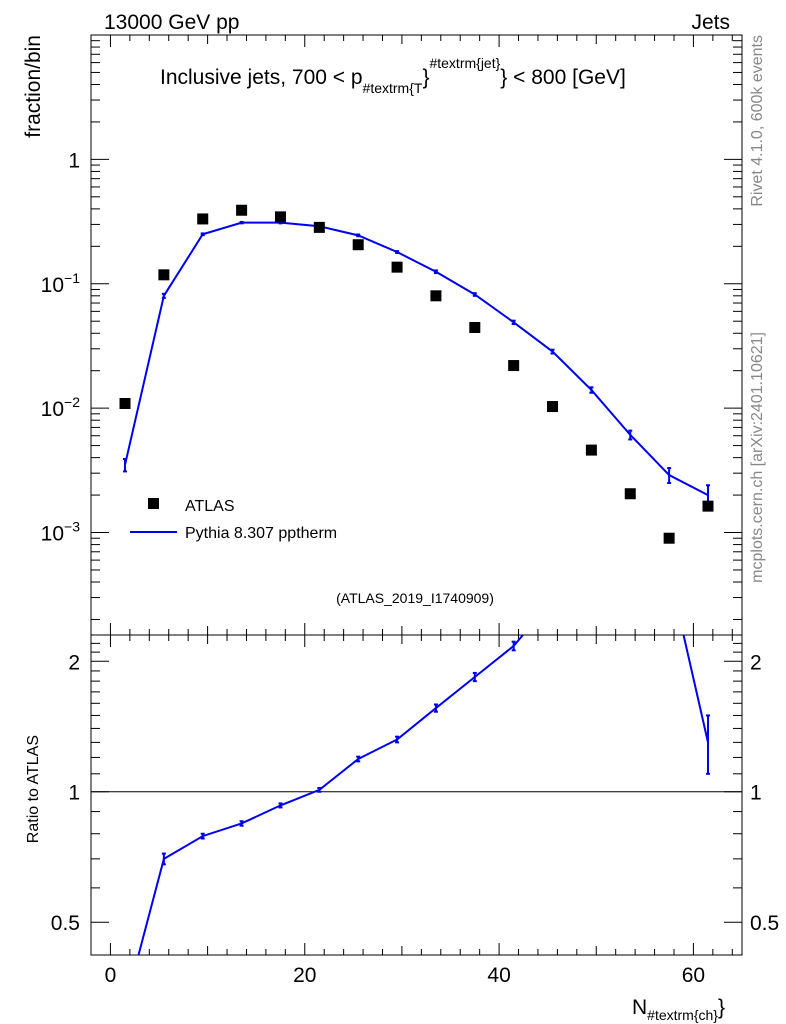  Describe the element at coordinates (210, 506) in the screenshot. I see `legend-atlas-label: ATLAS` at that location.